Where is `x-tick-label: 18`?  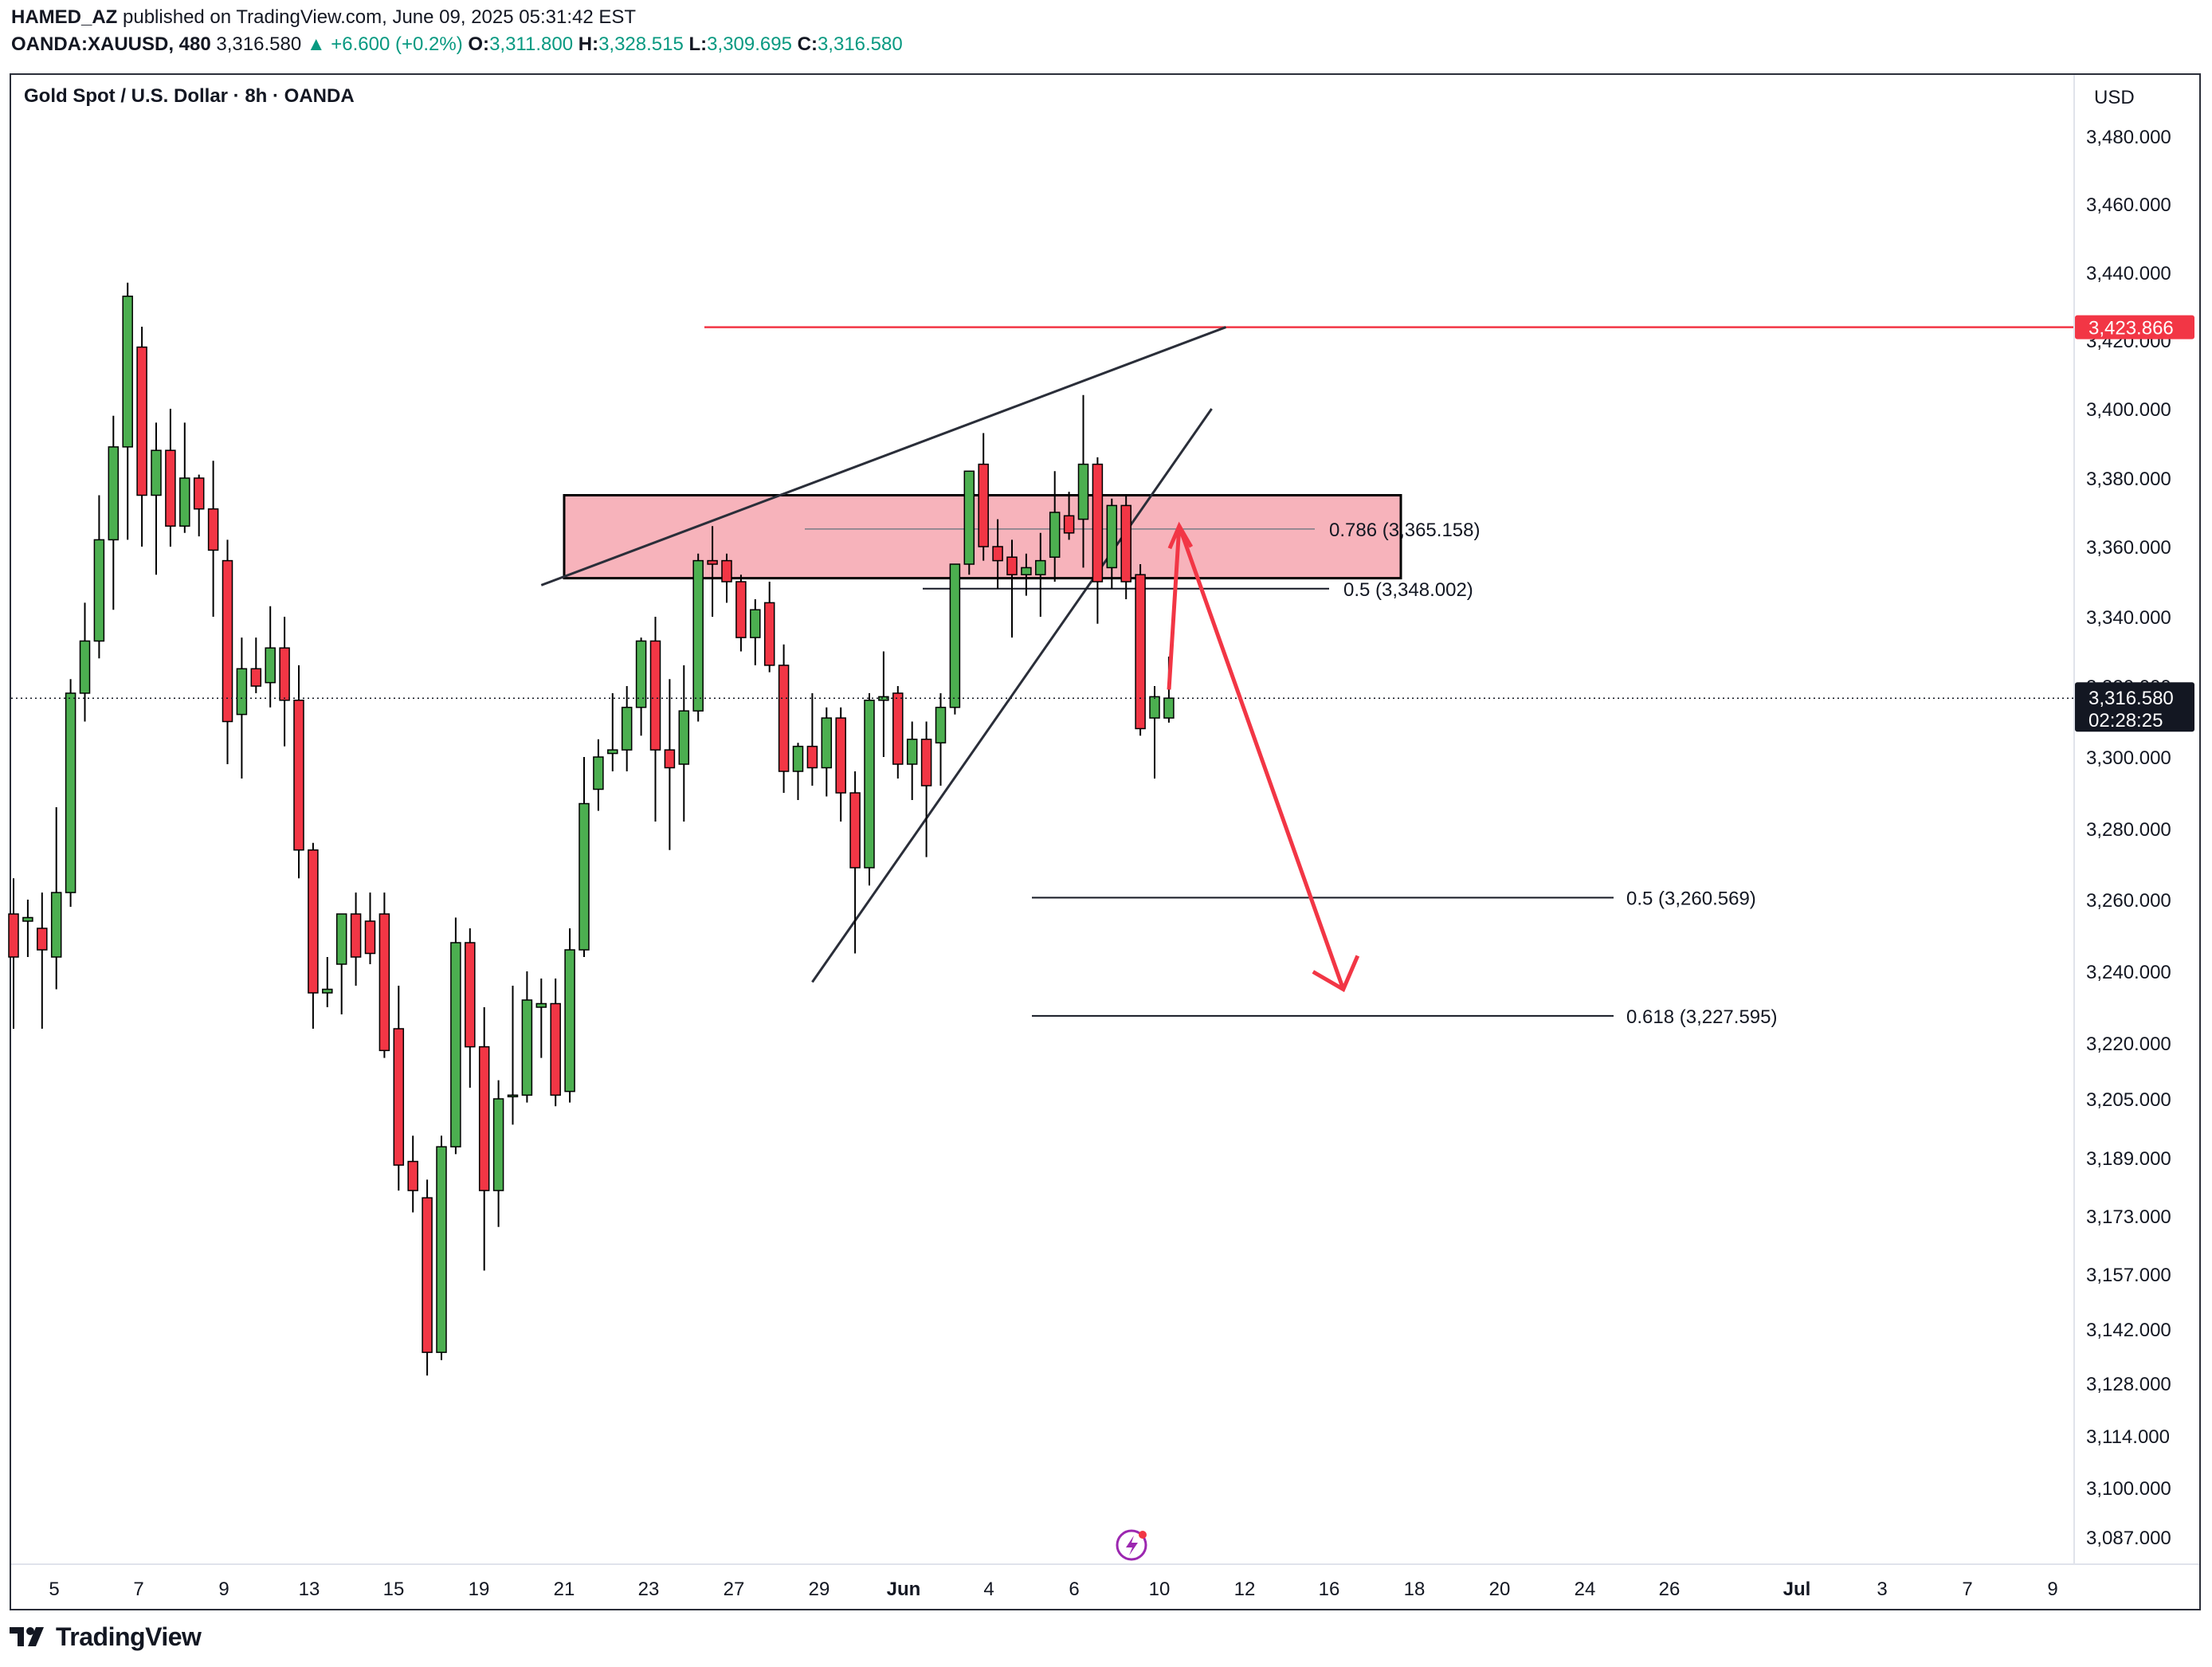 x-tick-label: 18 is located at coordinates (1415, 1589).